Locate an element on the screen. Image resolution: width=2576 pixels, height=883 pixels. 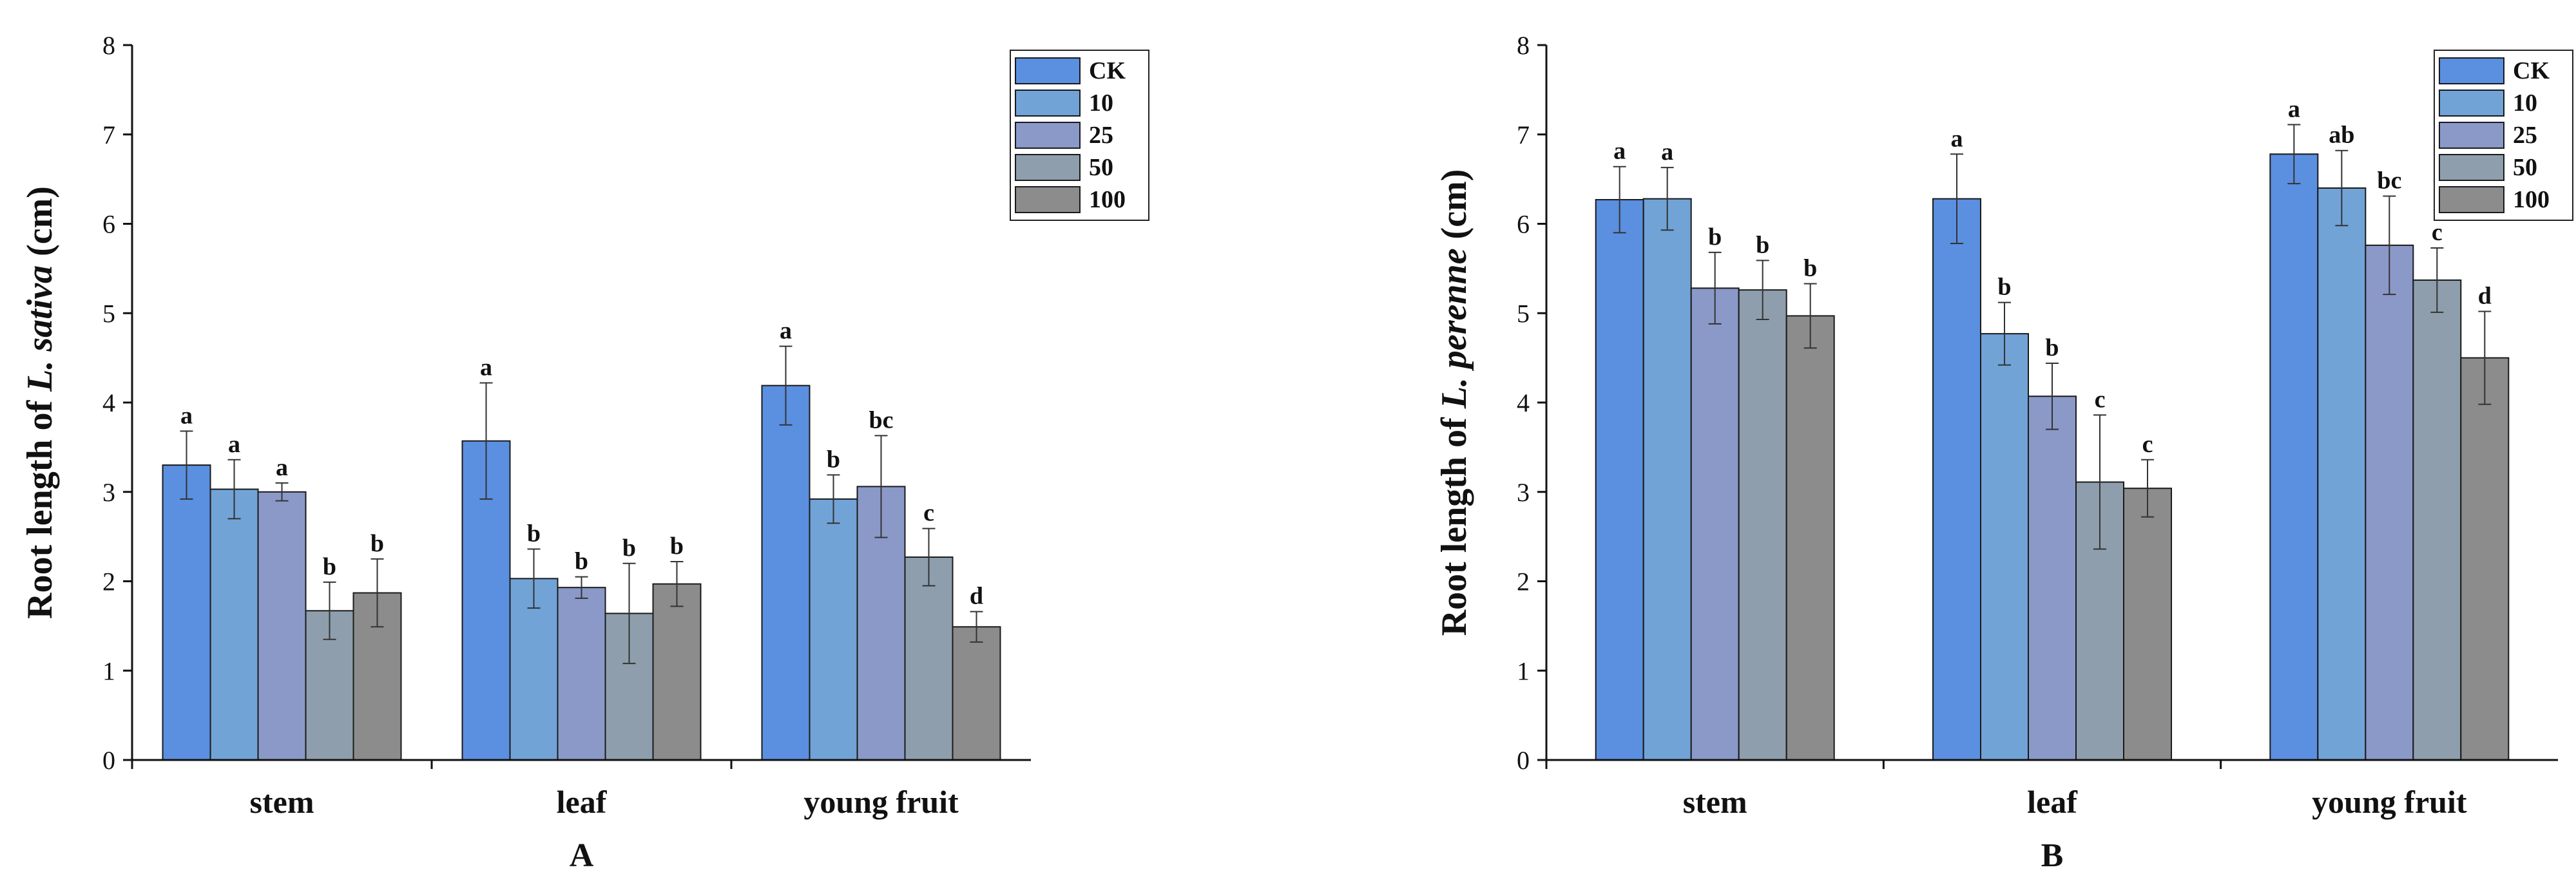
y-axis-label: Root length of L. perenne (cm) is located at coordinates (1454, 403).